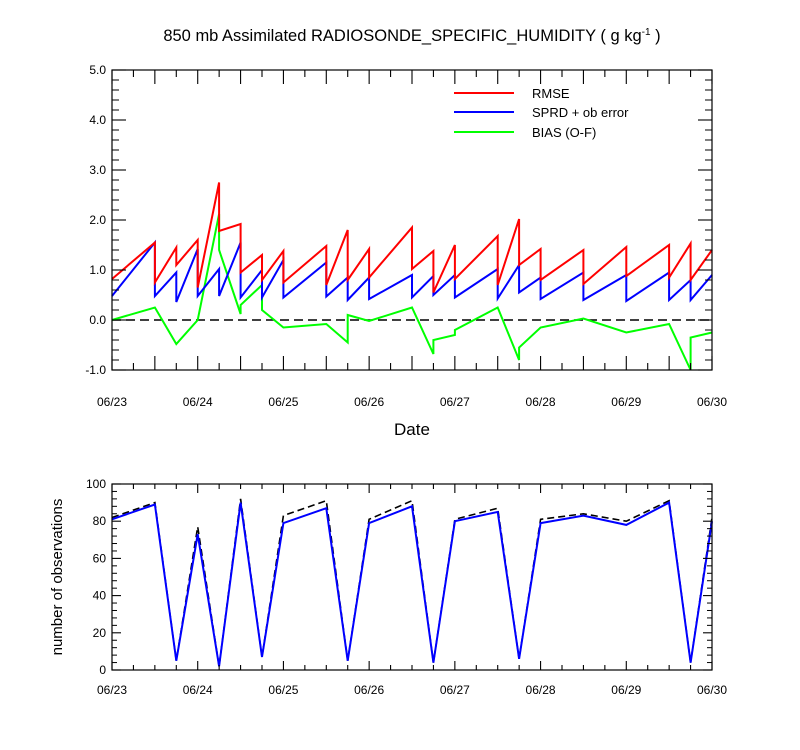 The height and width of the screenshot is (750, 800). Describe the element at coordinates (100, 633) in the screenshot. I see `y-tick-label: 20` at that location.